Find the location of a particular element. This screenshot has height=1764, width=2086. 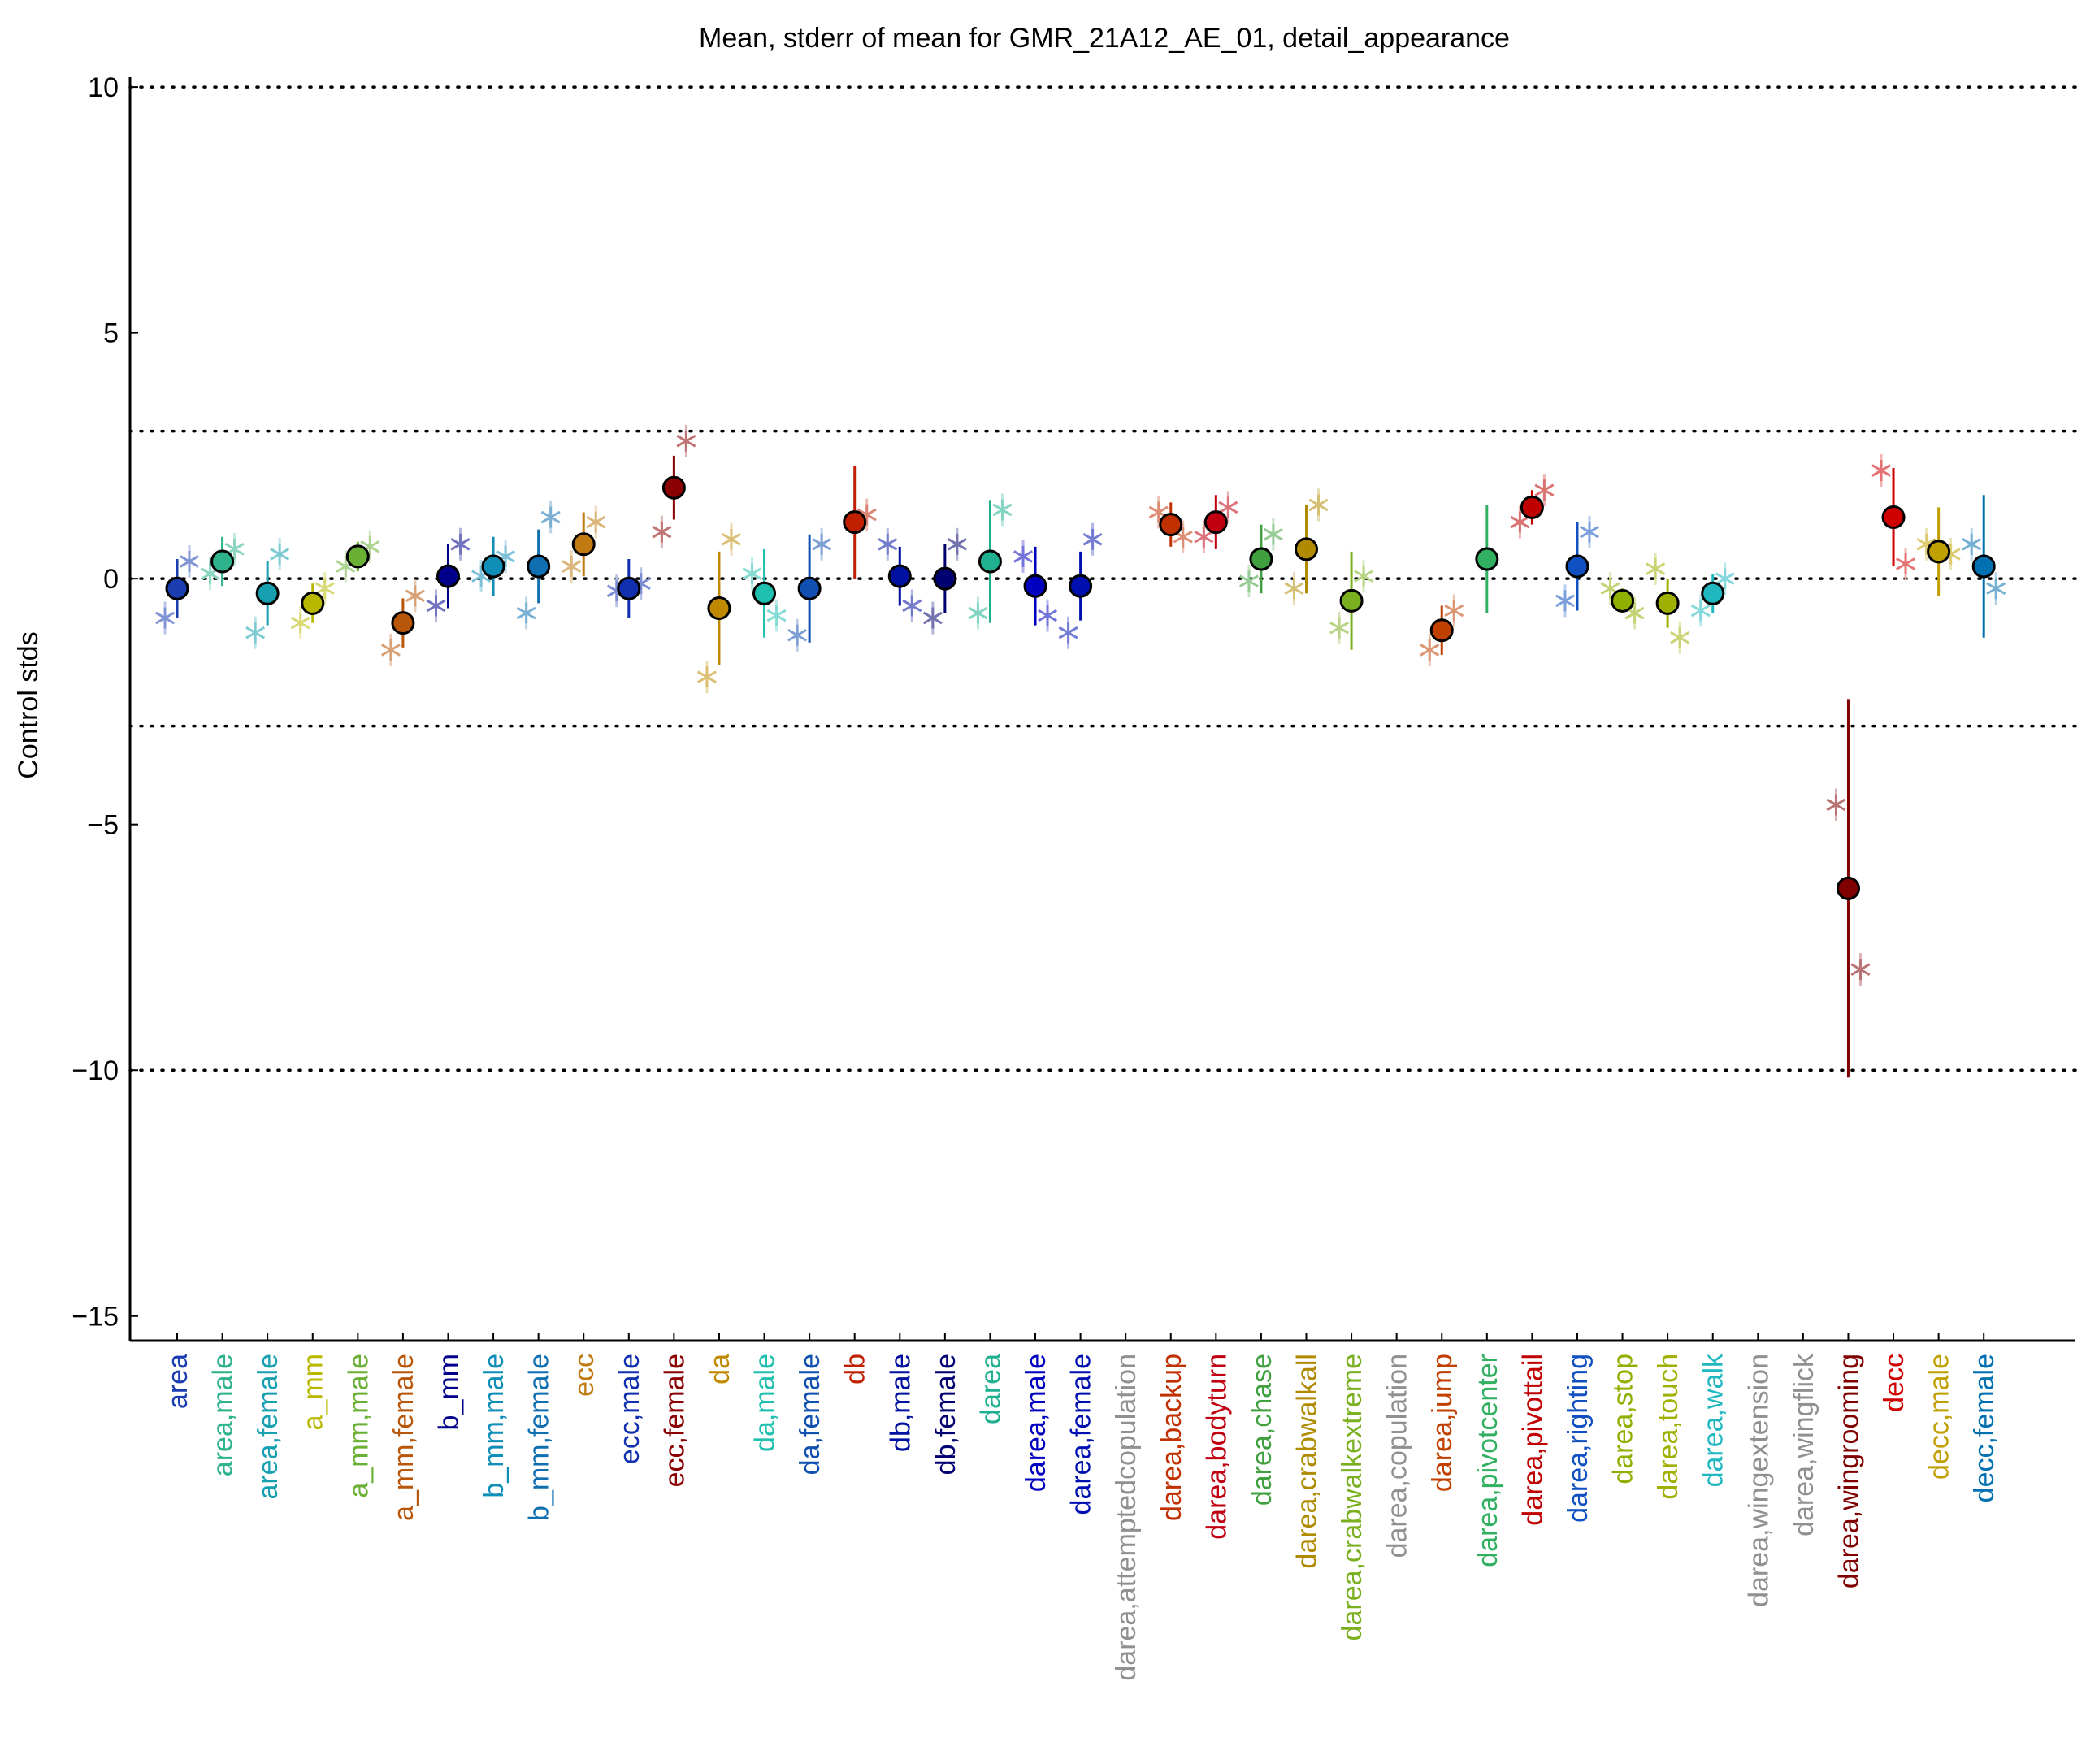

y-axis-label: Control stds is located at coordinates (28, 704).